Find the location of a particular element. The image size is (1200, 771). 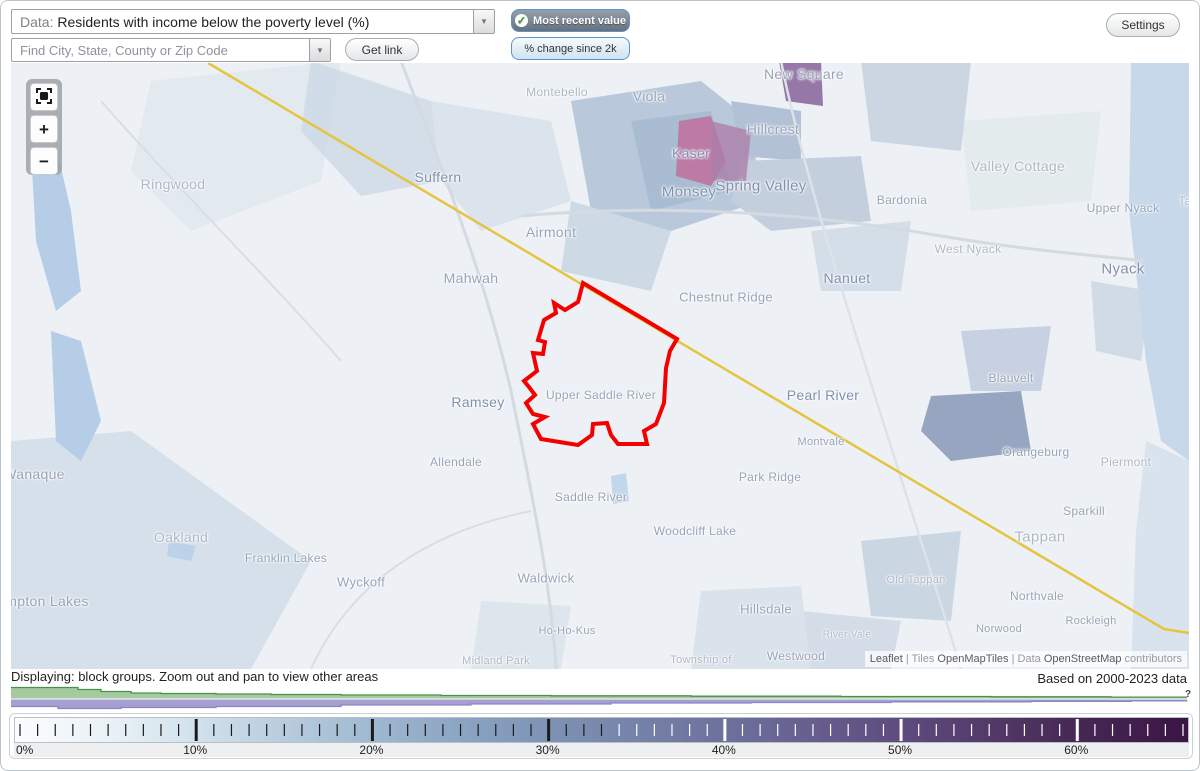

color-scale-labels: 0% 10% 20% 30% 40% 50% 60% is located at coordinates (601, 750).